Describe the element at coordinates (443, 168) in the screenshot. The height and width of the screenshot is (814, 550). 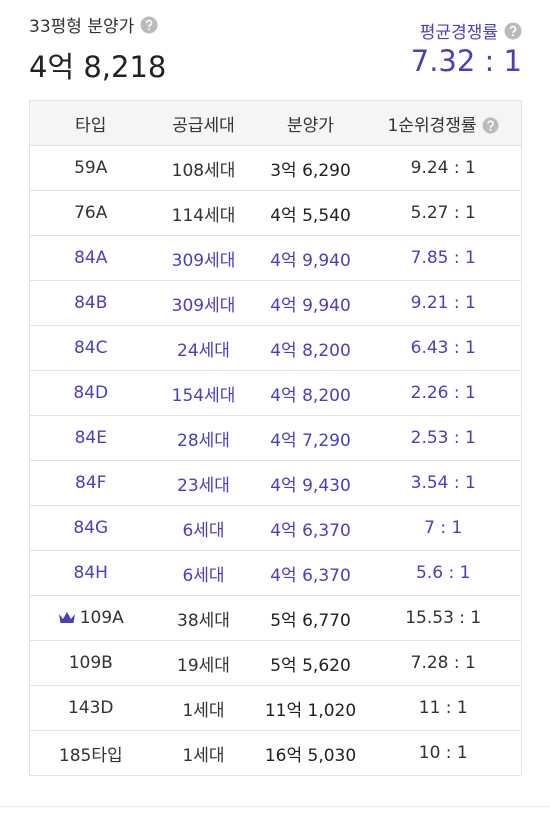
I see `cell-ratio: 9.24 : 1` at that location.